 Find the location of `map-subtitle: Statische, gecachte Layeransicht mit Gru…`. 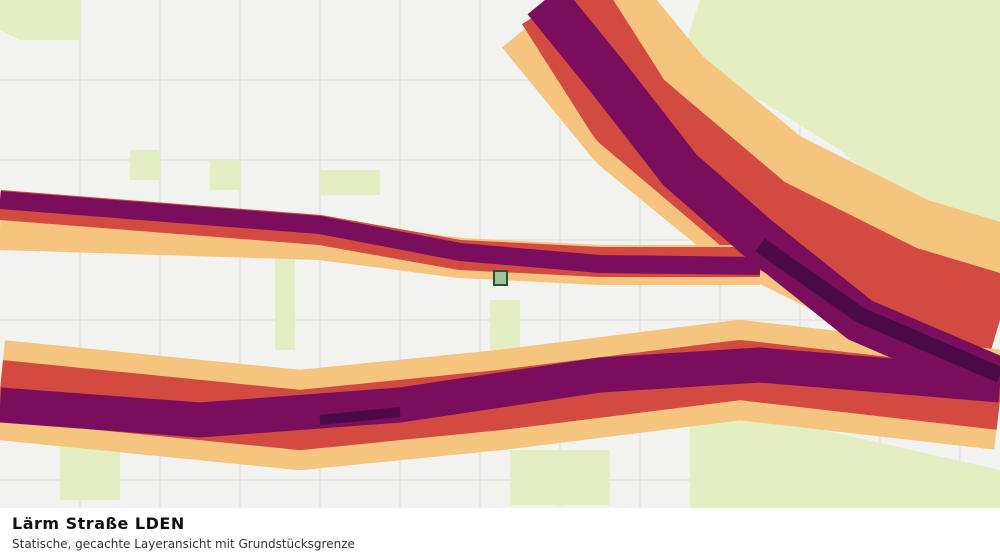

map-subtitle: Statische, gecachte Layeransicht mit Gru… is located at coordinates (183, 544).